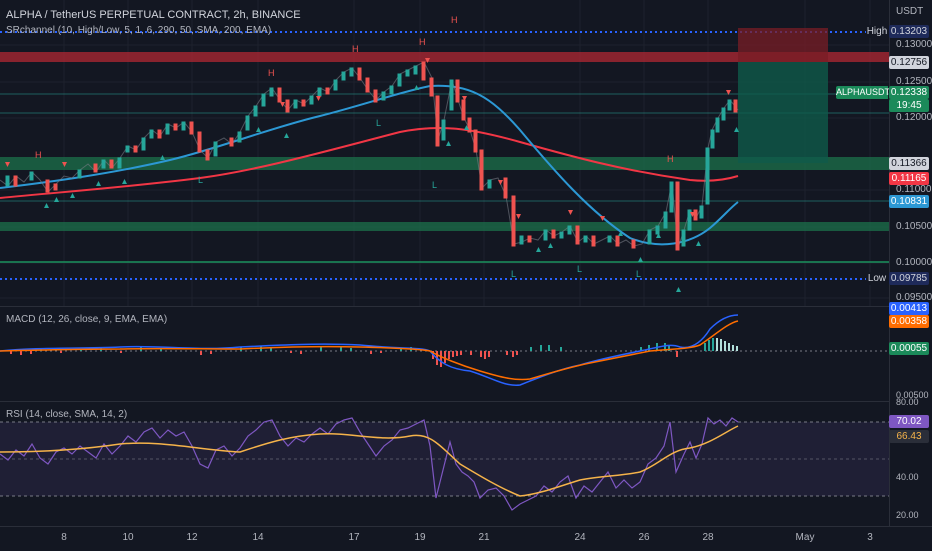  What do you see at coordinates (420, 537) in the screenshot?
I see `time-label: 19` at bounding box center [420, 537].